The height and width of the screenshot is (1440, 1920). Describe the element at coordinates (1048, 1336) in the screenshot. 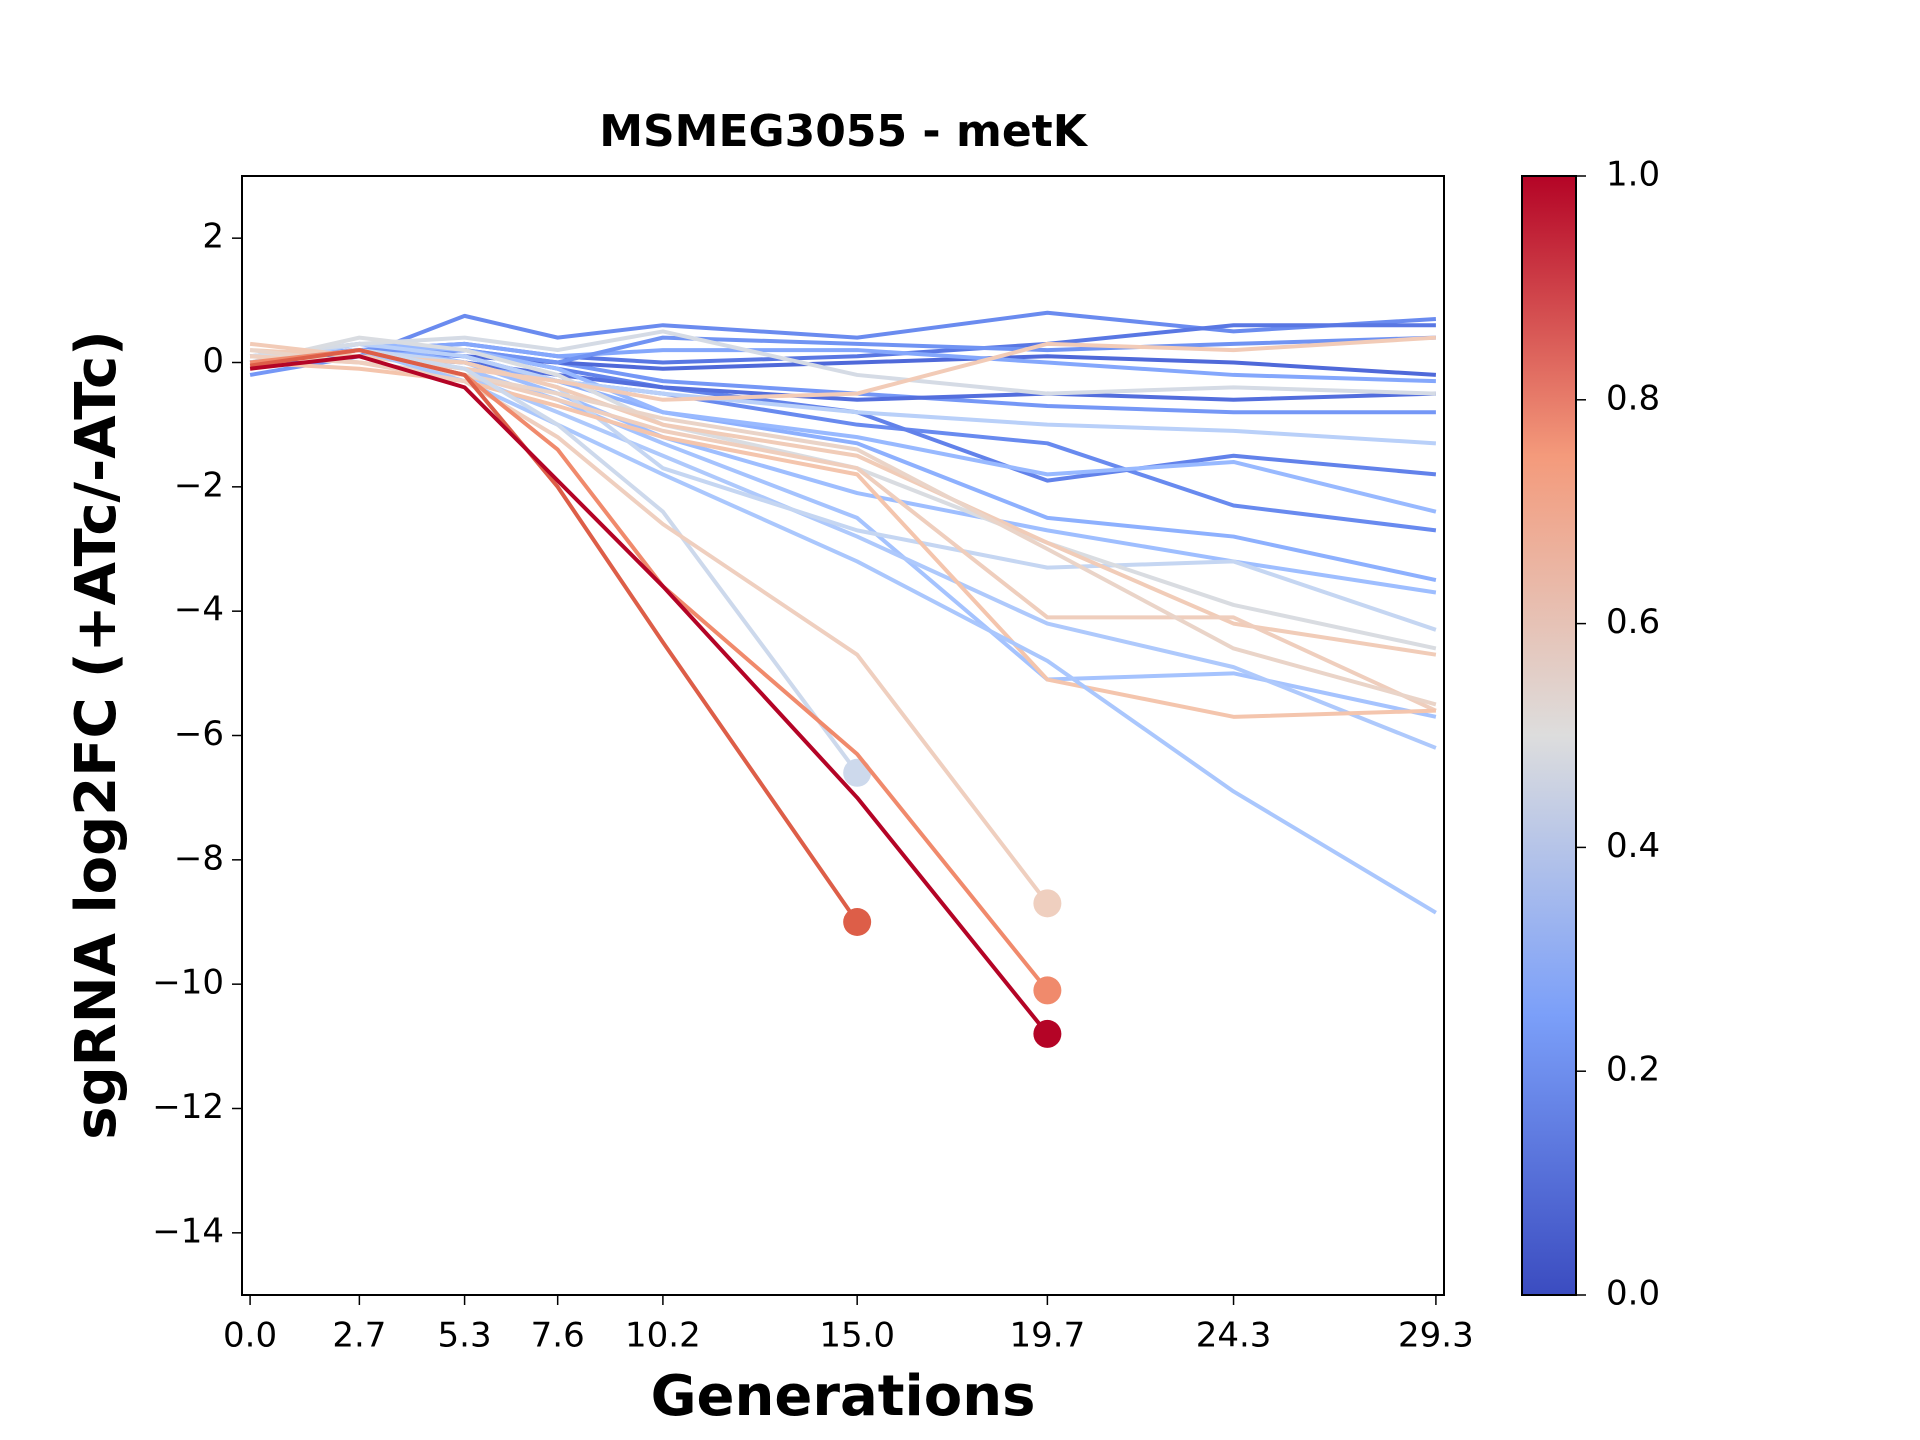

I see `x-tick-label: 19.7` at that location.